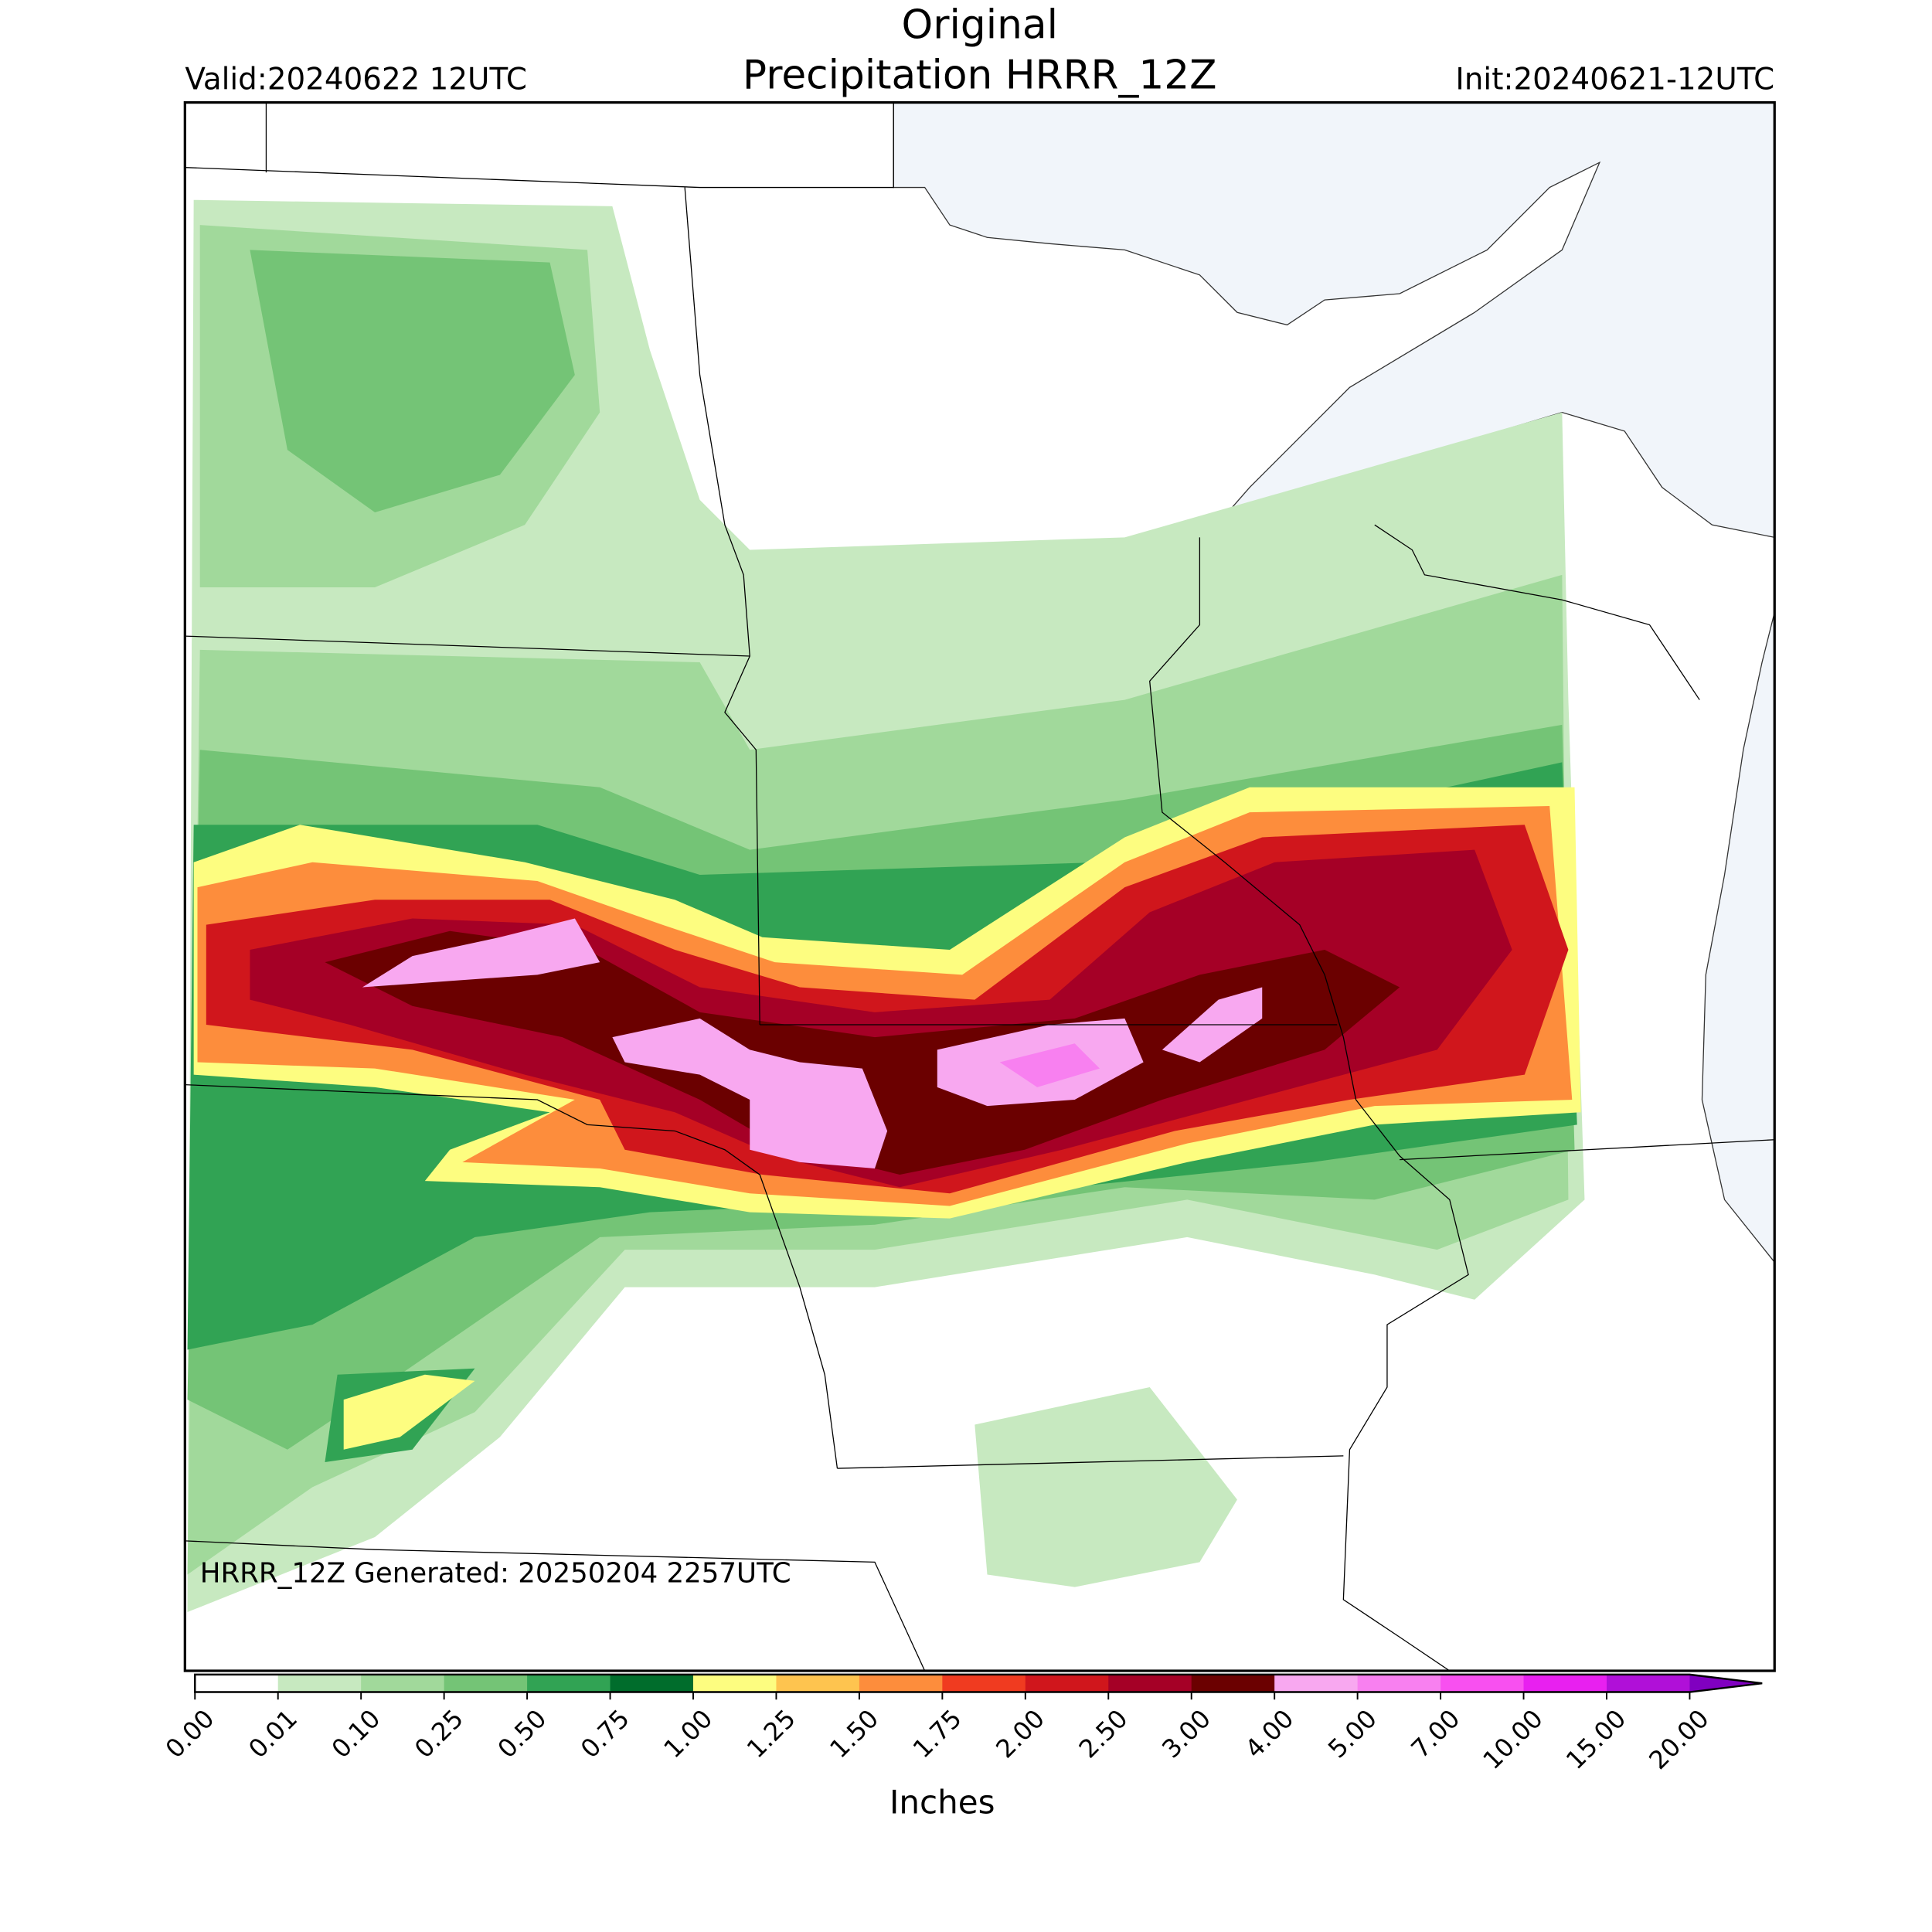  What do you see at coordinates (980, 75) in the screenshot?
I see `title-line: Precipitation HRRR_12Z` at bounding box center [980, 75].